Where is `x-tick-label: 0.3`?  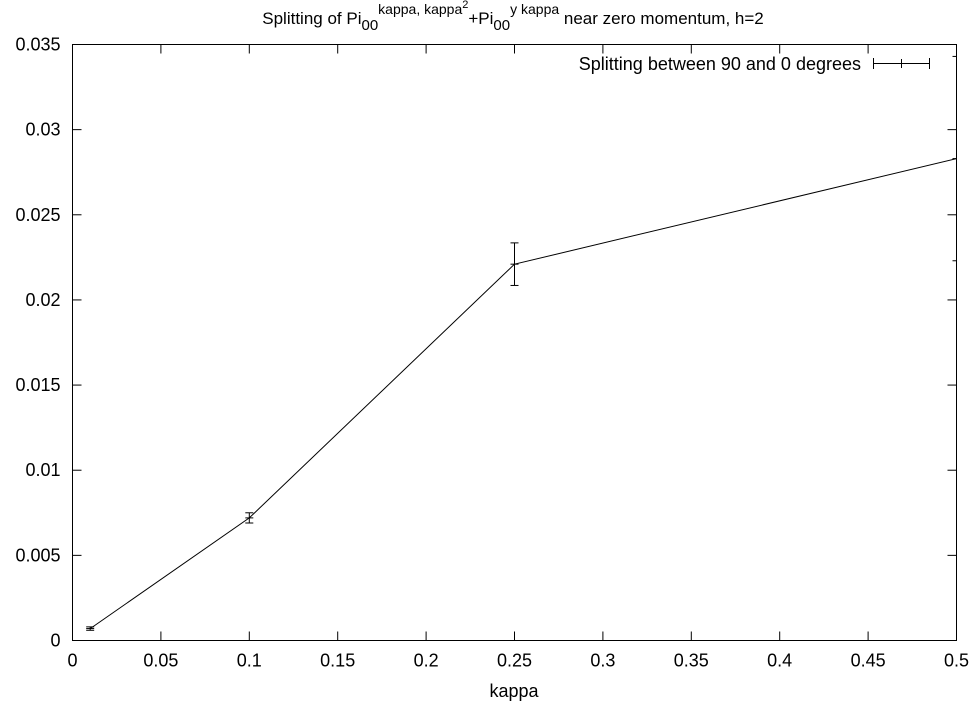 x-tick-label: 0.3 is located at coordinates (602, 661).